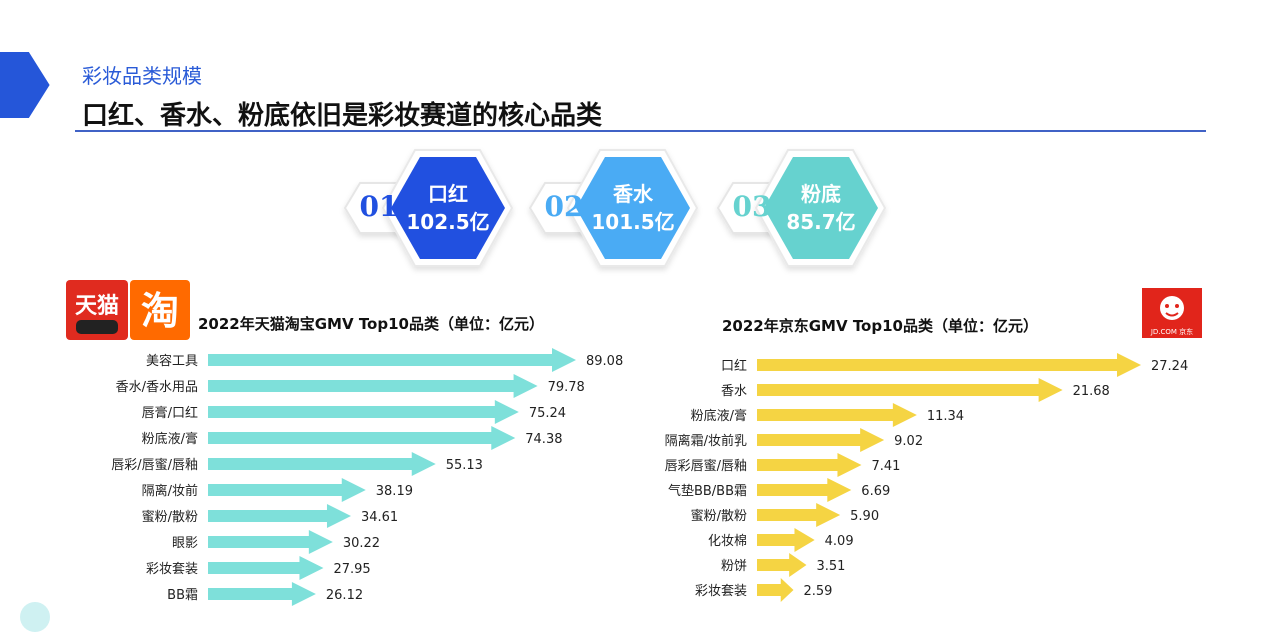  Describe the element at coordinates (721, 591) in the screenshot. I see `chart-2-category-label-10: 彩妆套装` at that location.